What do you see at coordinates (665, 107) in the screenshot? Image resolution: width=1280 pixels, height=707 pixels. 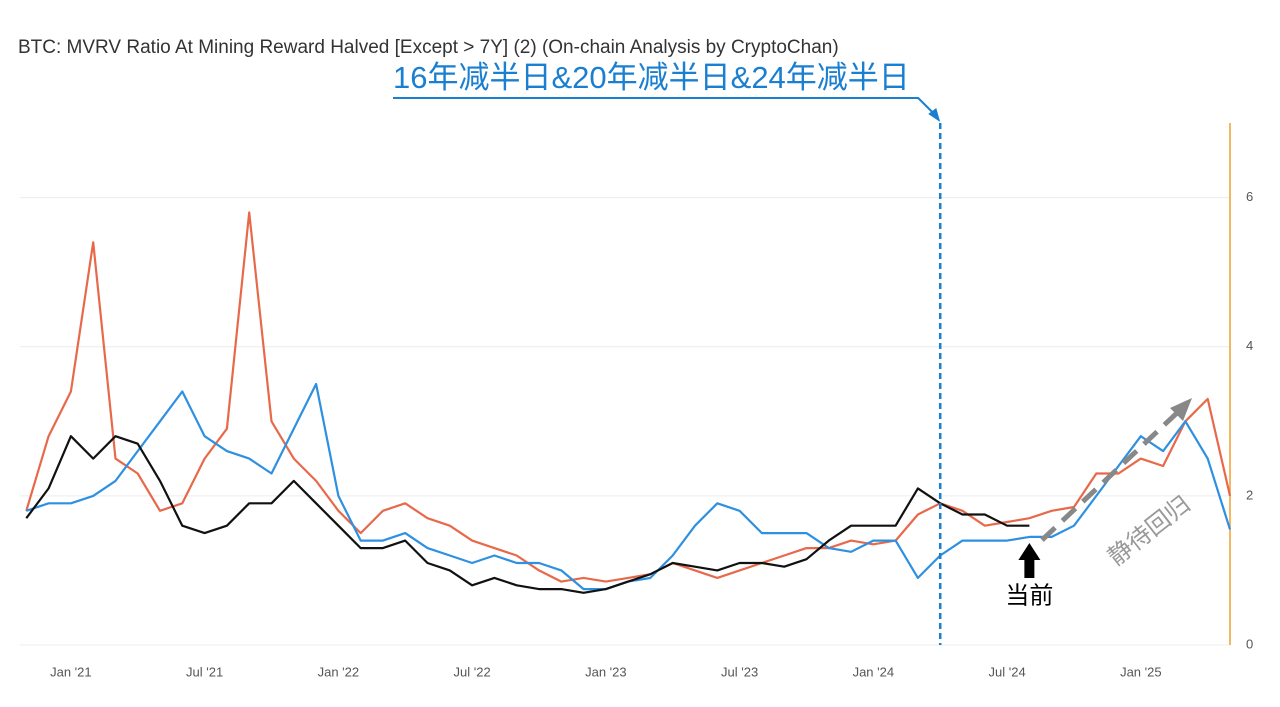 I see `halving-pointer` at bounding box center [665, 107].